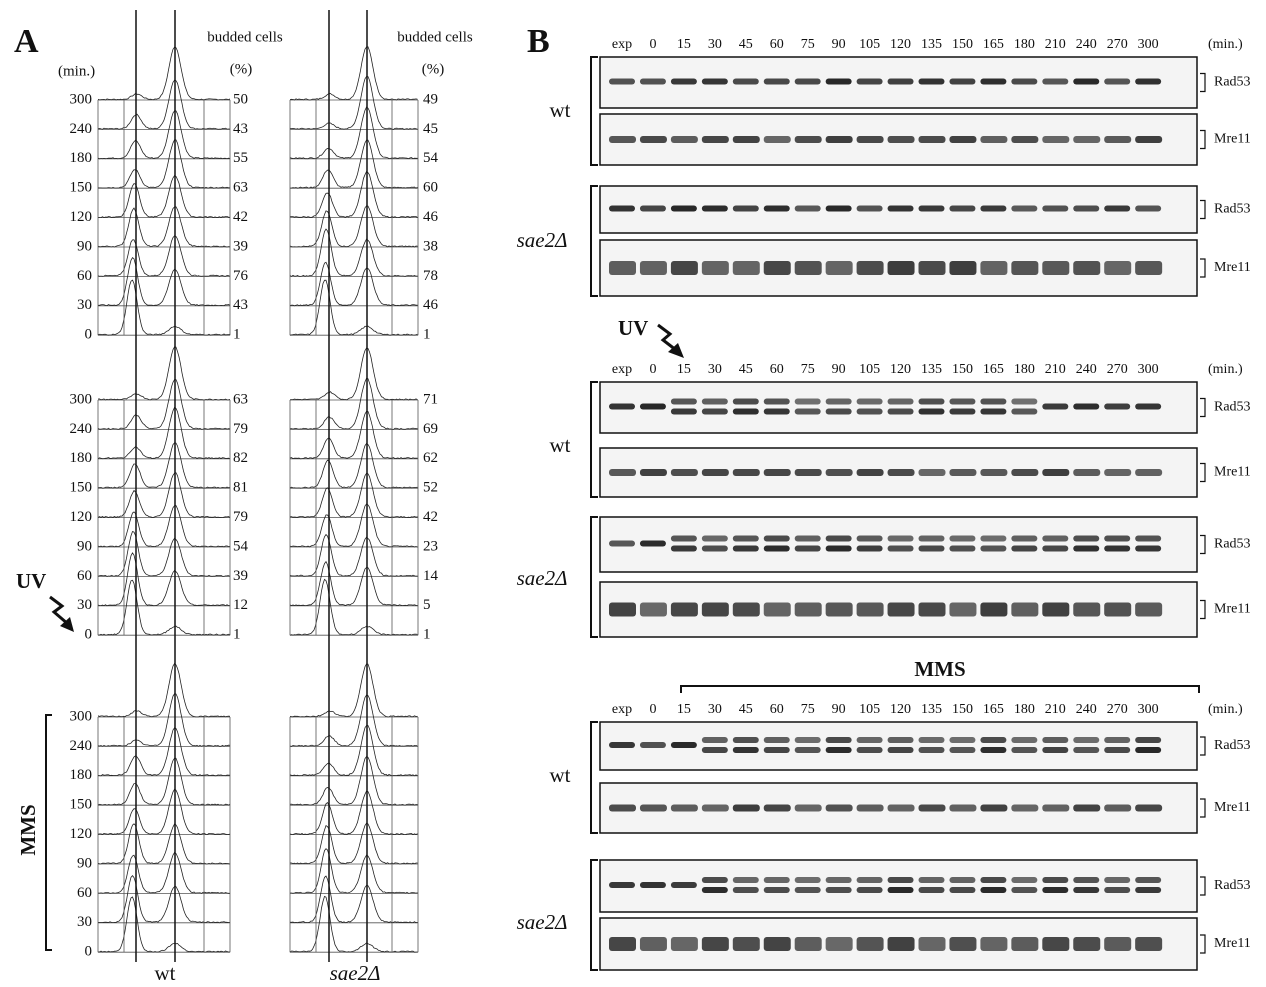  Describe the element at coordinates (1148, 44) in the screenshot. I see `lane-label: 300` at that location.